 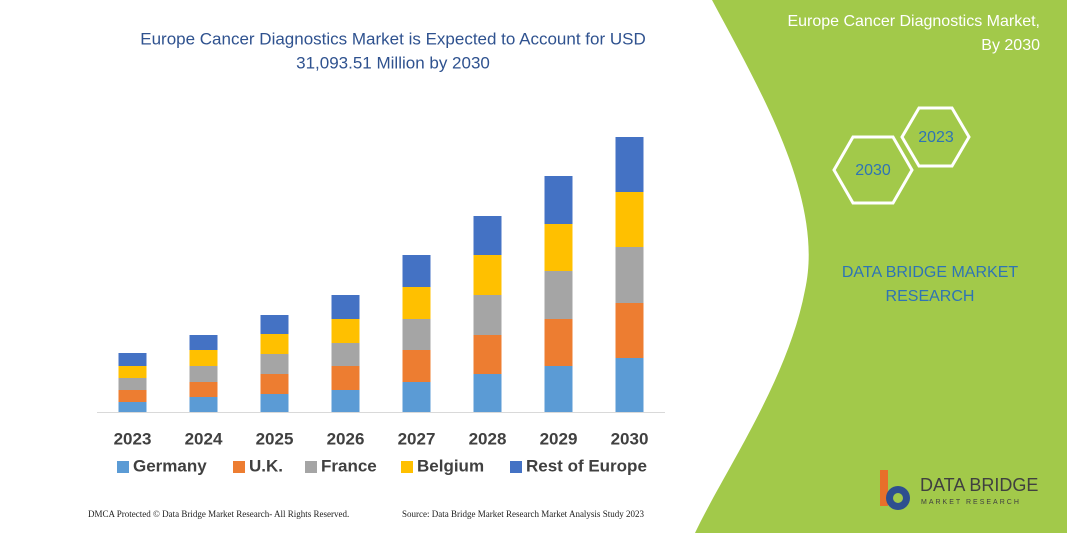 What do you see at coordinates (346, 438) in the screenshot?
I see `x-tick-label: 2026` at bounding box center [346, 438].